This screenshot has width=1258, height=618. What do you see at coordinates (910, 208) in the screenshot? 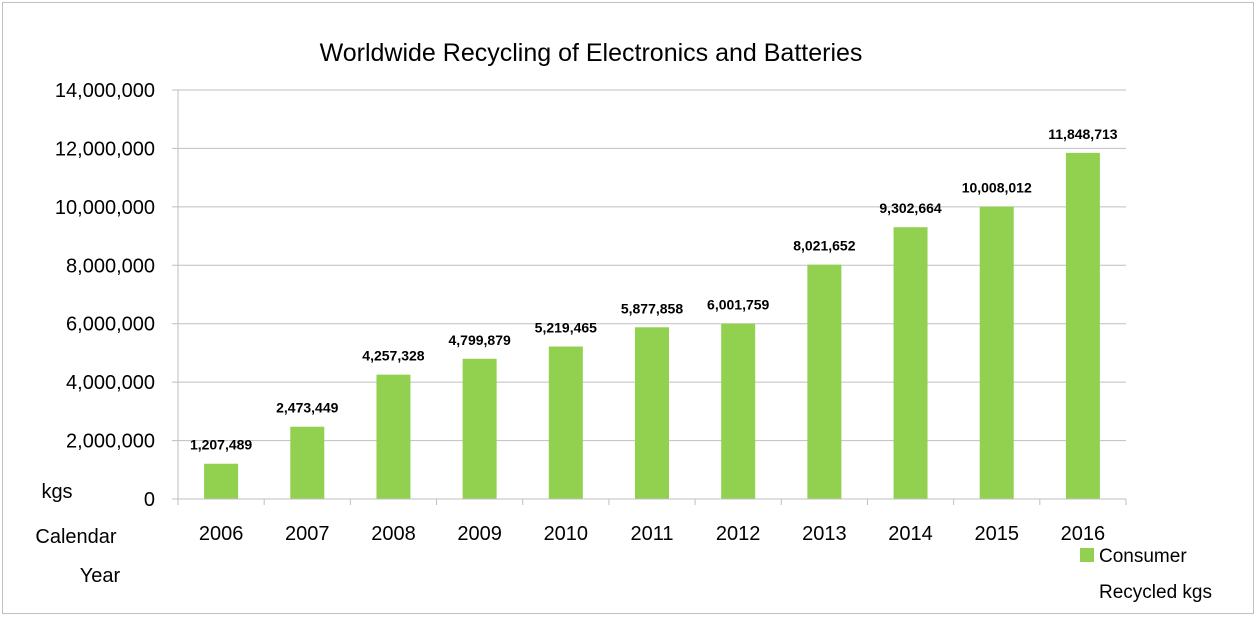
I see `bar-value-label: 9,302,664` at bounding box center [910, 208].